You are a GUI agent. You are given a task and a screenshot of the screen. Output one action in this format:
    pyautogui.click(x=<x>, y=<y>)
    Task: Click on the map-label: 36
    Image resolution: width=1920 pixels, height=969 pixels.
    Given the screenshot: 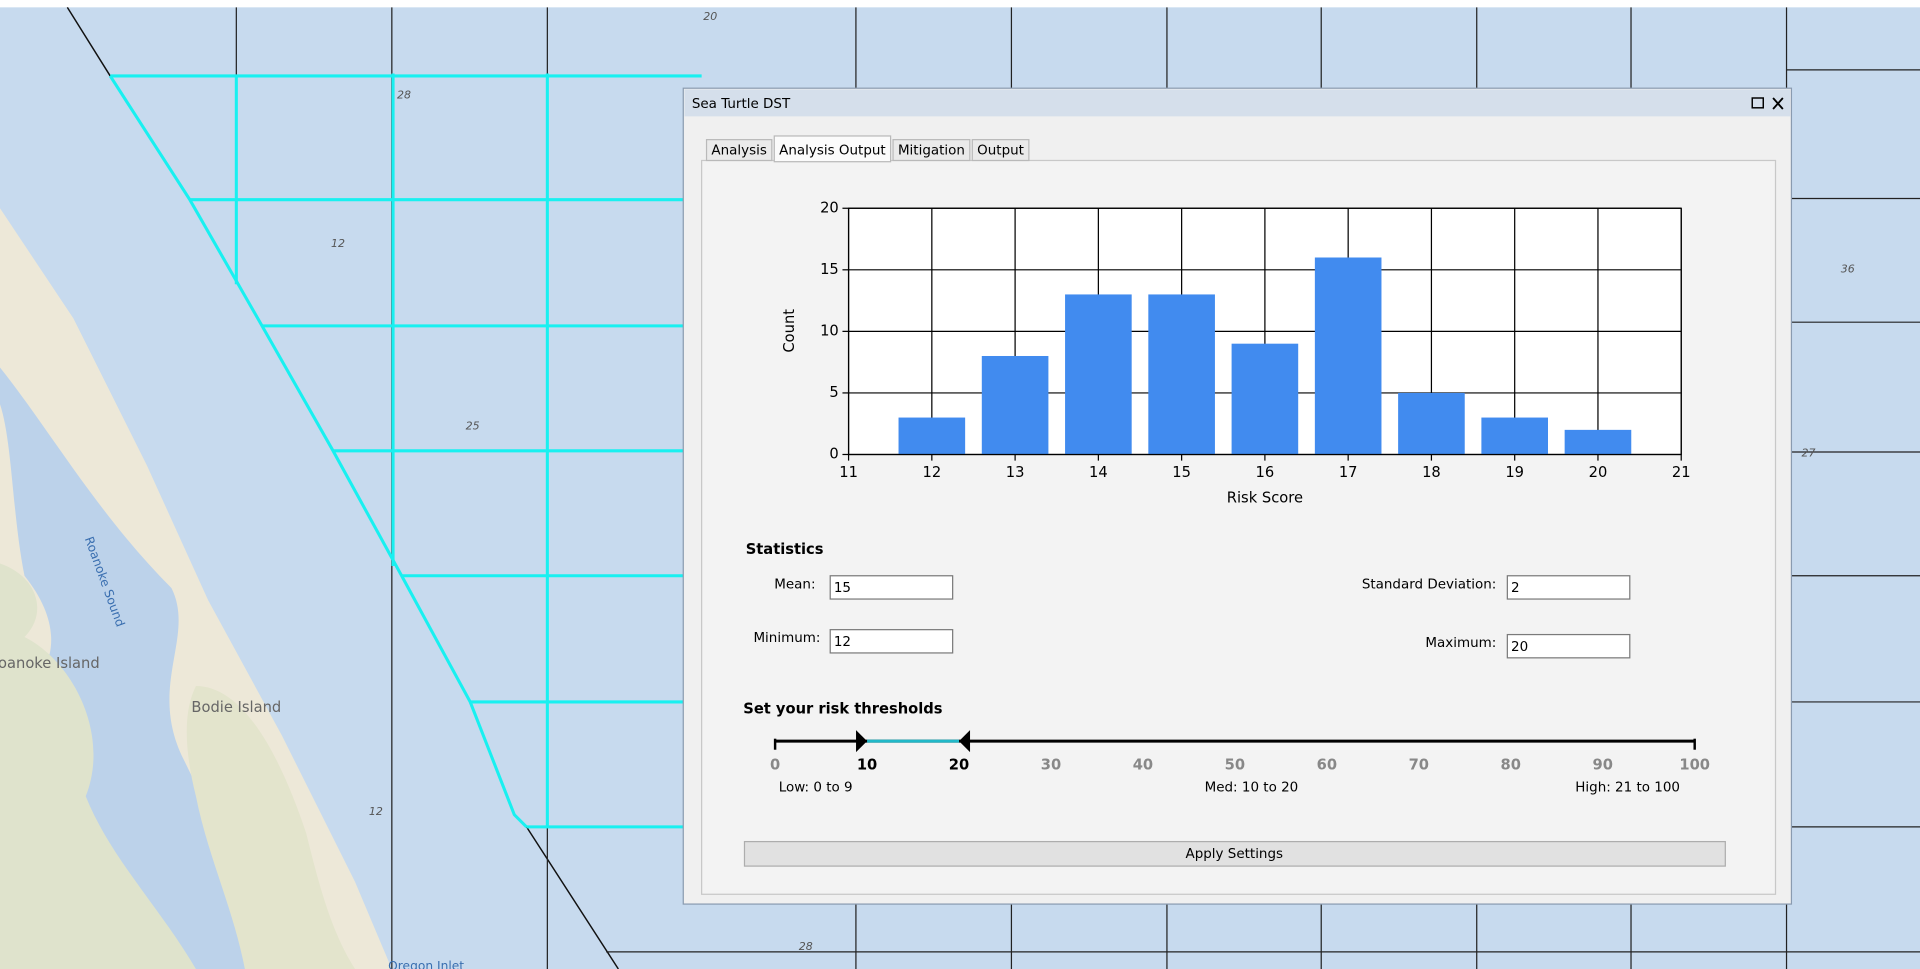 What is the action you would take?
    pyautogui.click(x=1848, y=269)
    